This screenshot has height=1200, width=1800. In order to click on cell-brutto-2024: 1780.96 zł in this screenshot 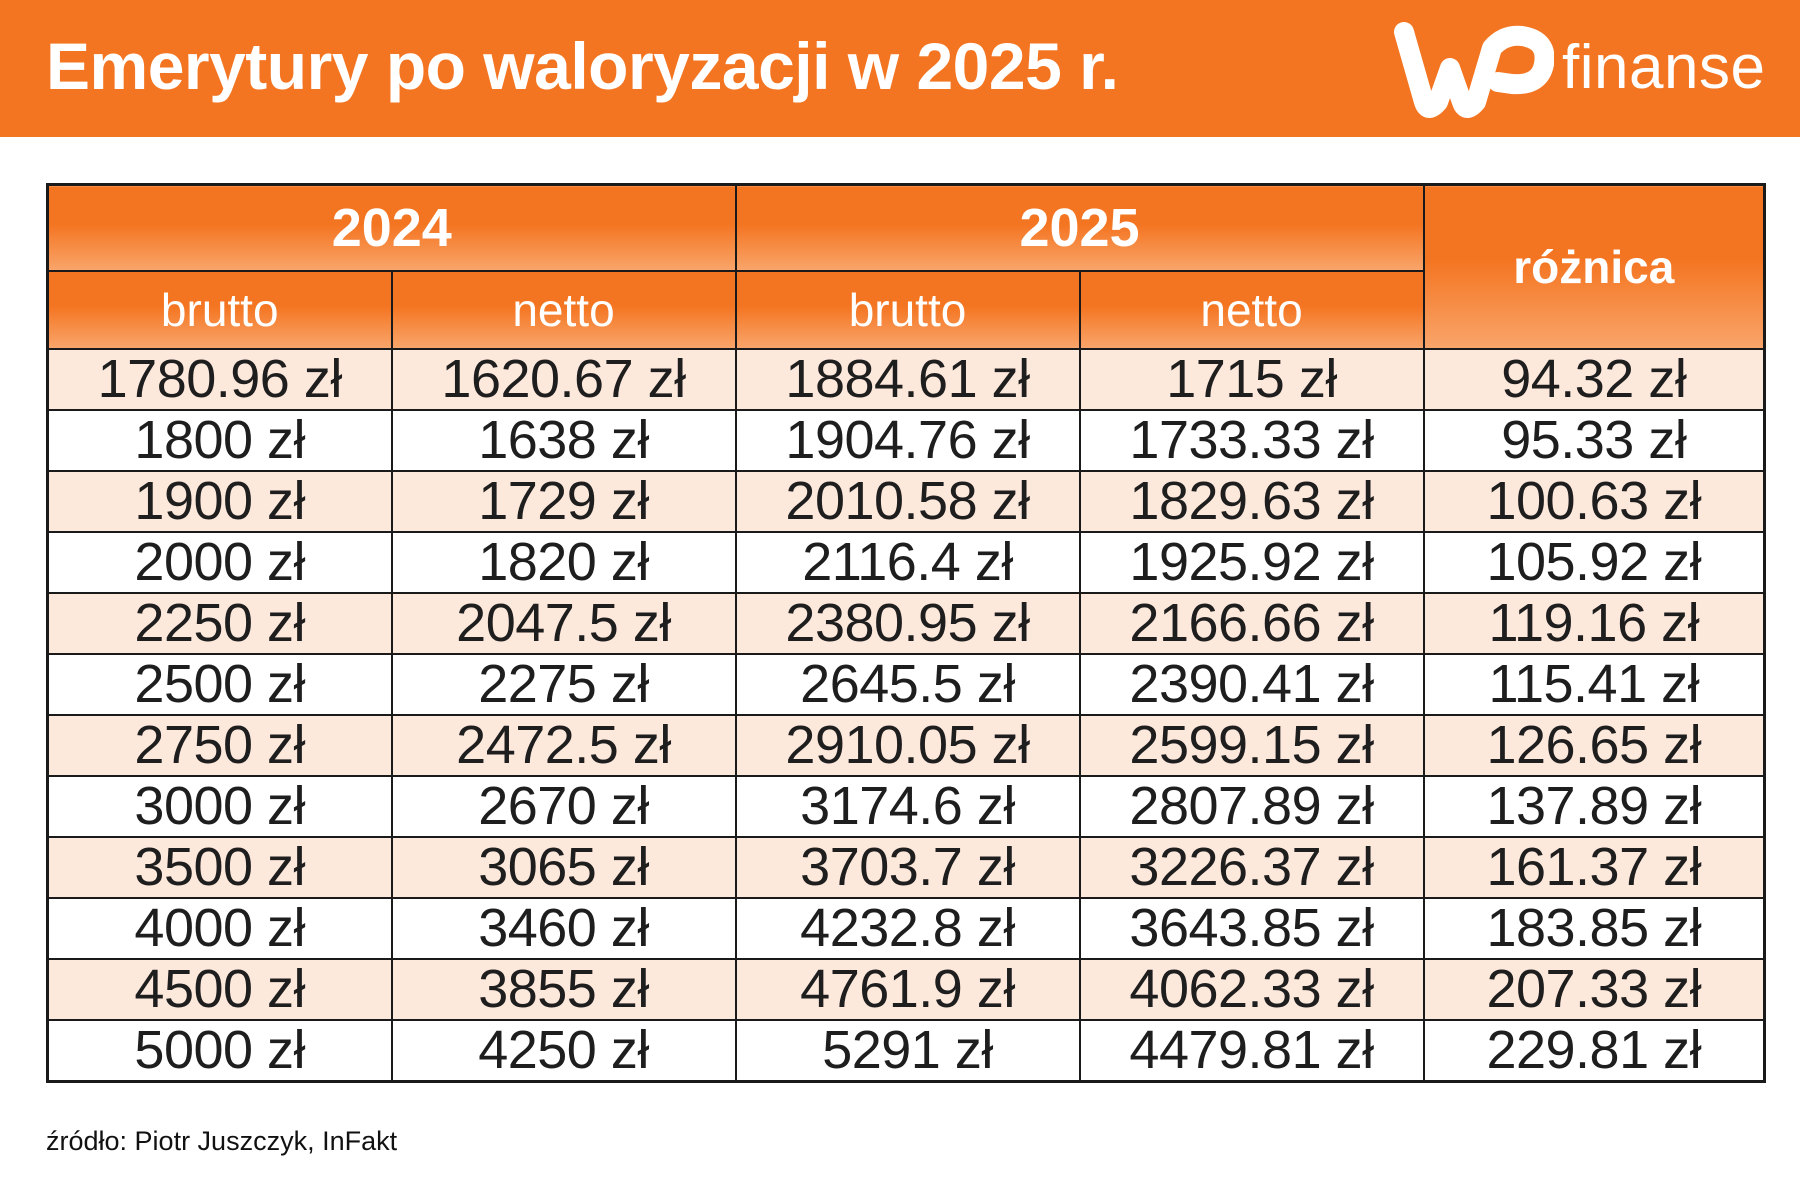, I will do `click(219, 379)`.